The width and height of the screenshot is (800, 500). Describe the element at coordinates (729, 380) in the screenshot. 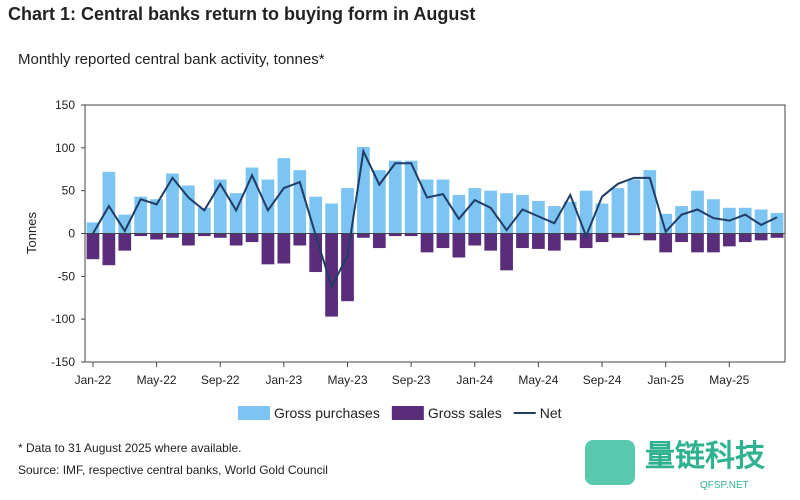

I see `x-tick-label: May-25` at that location.